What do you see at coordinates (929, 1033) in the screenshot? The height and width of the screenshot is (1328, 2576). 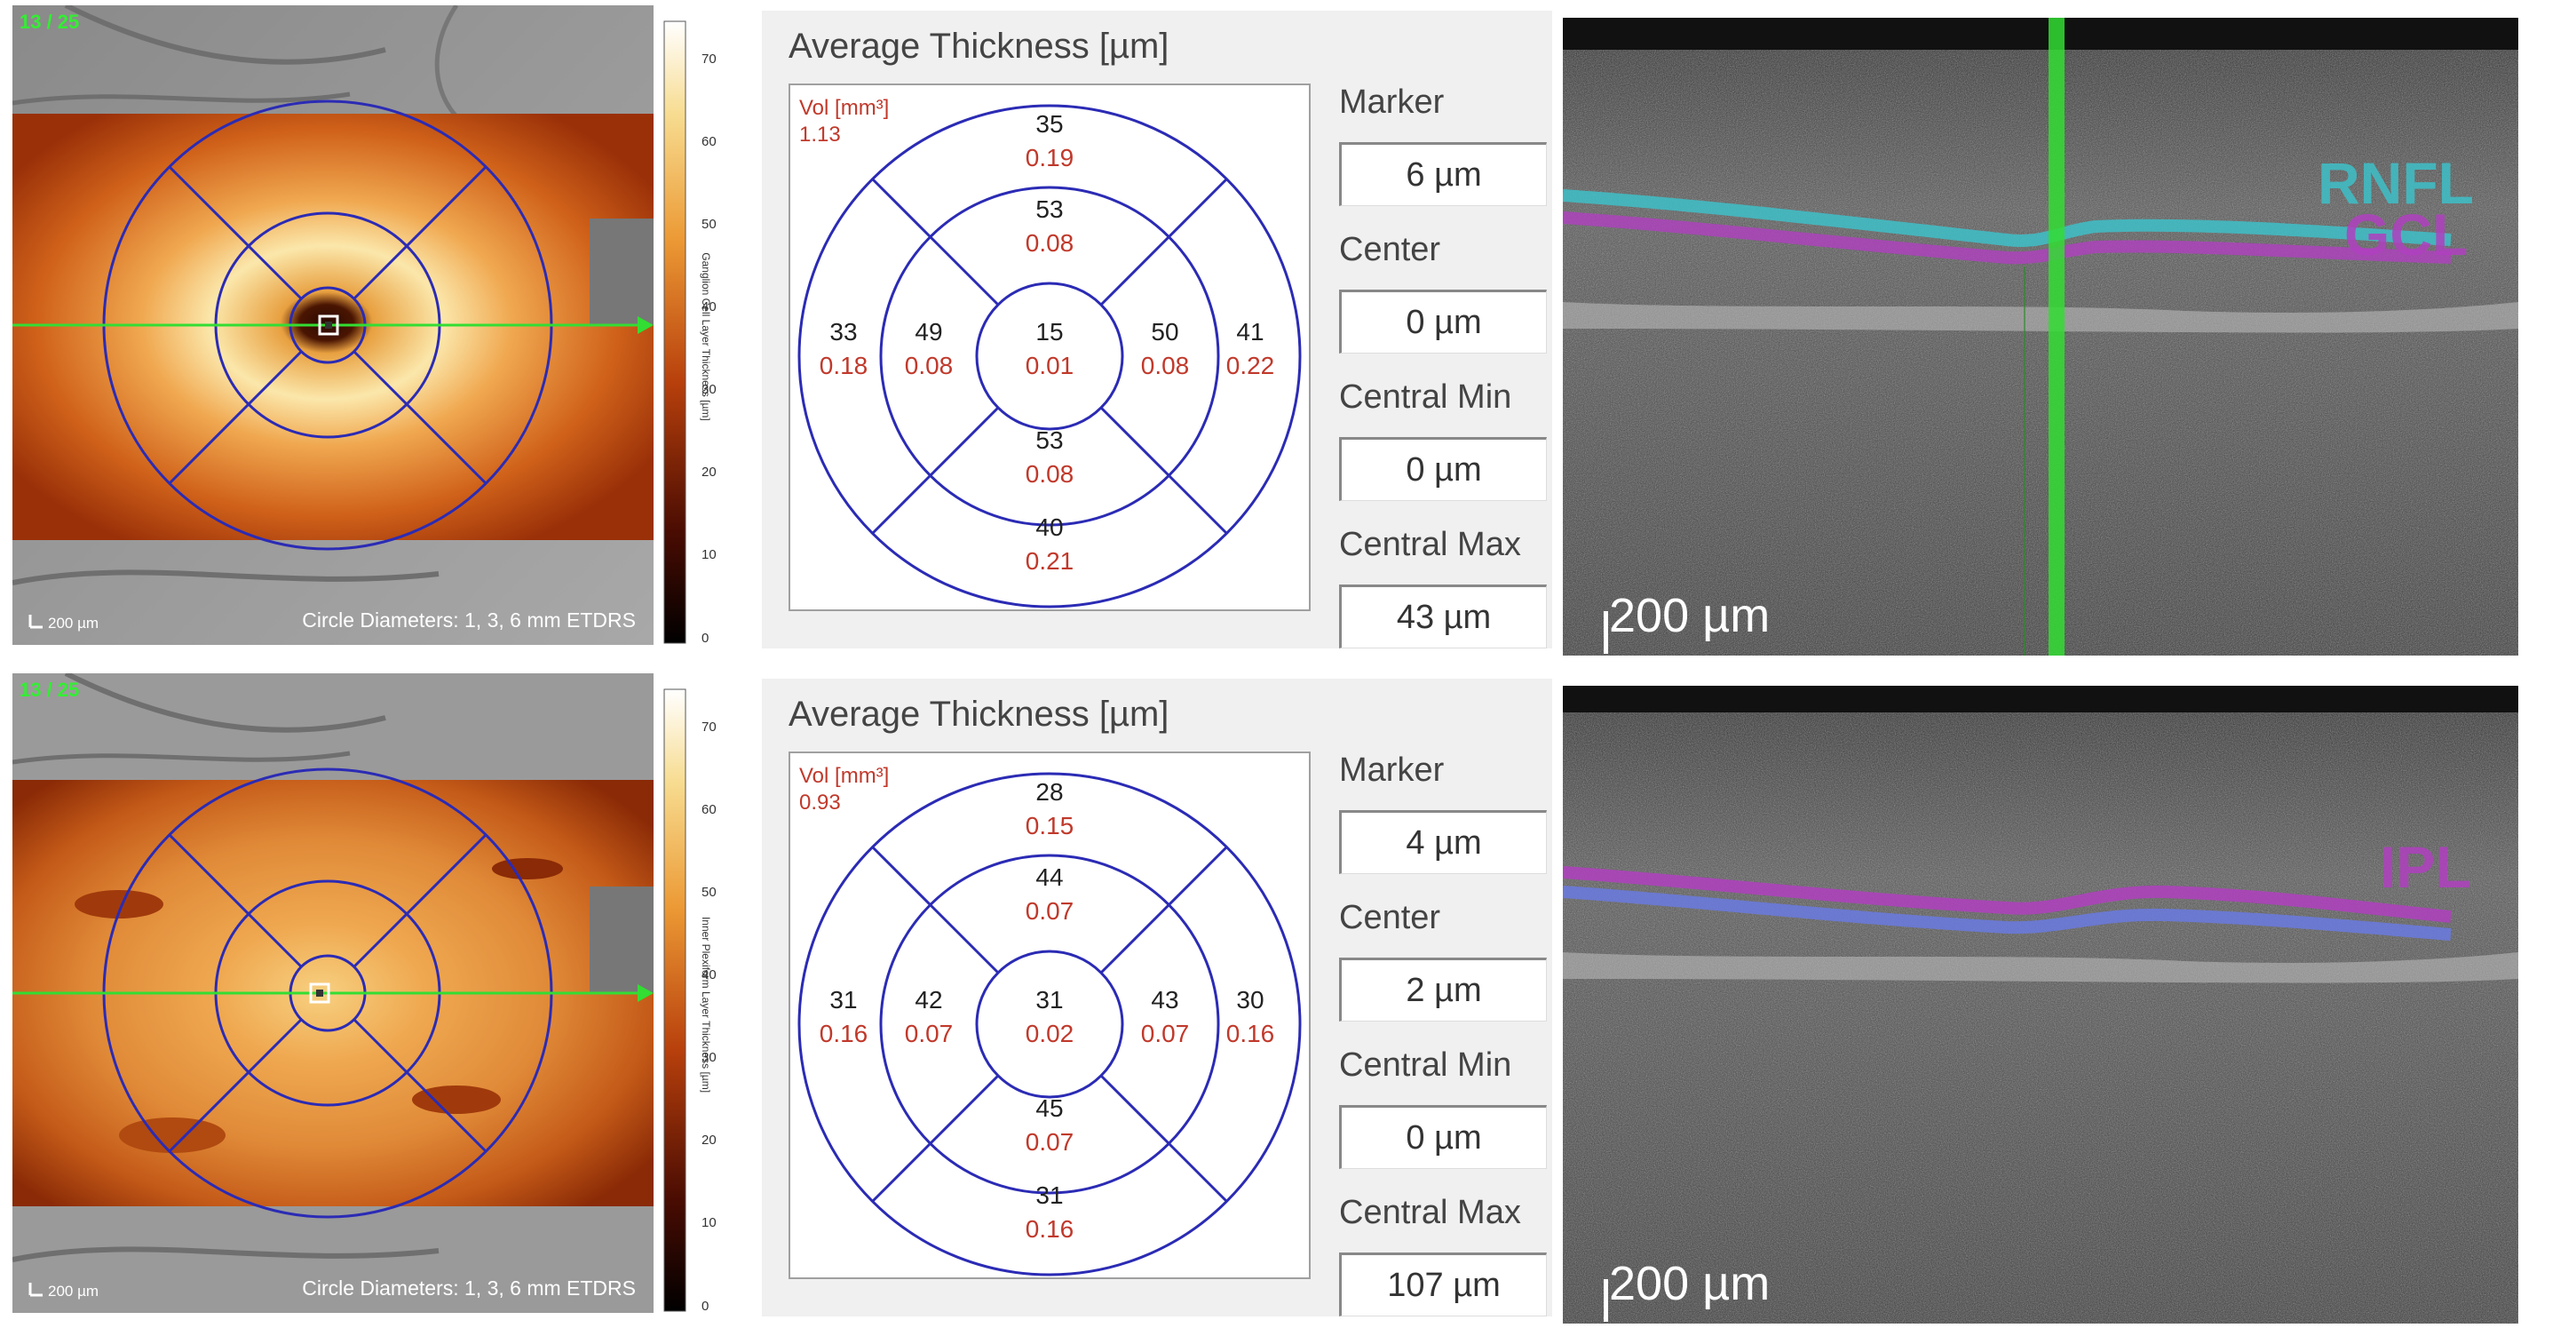 I see `sector-inner-left-volume: 0.07` at bounding box center [929, 1033].